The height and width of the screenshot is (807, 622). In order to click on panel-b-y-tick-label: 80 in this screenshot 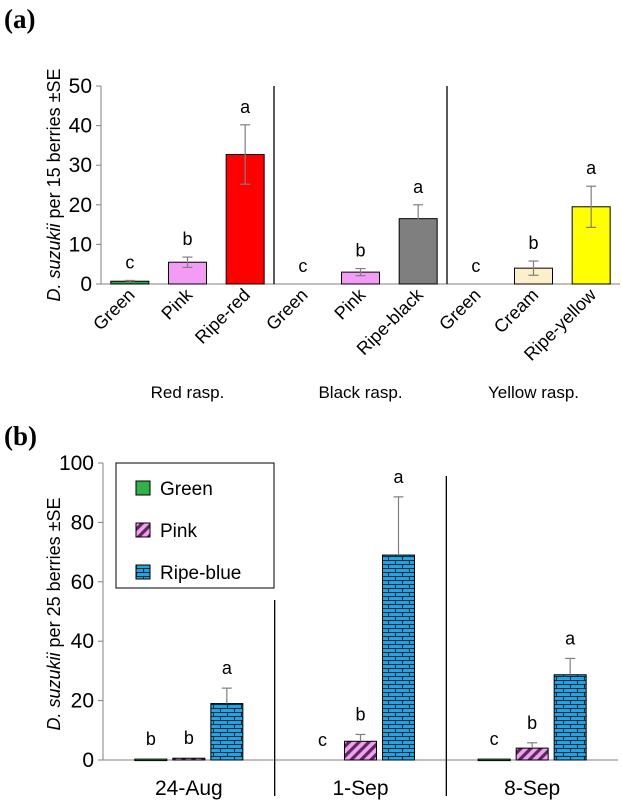, I will do `click(82, 522)`.